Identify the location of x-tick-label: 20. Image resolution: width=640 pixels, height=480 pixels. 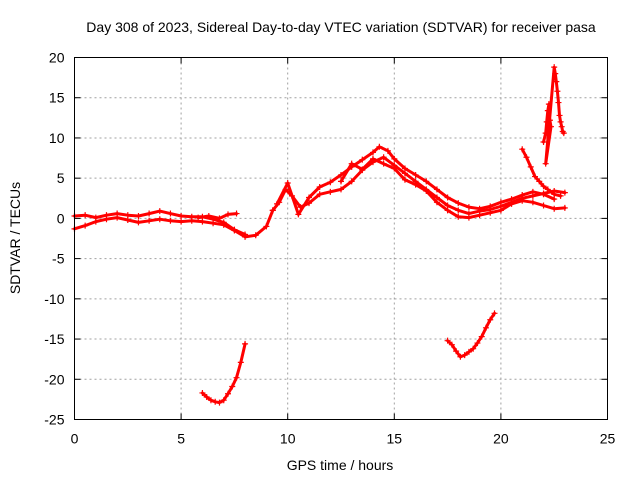
(501, 439).